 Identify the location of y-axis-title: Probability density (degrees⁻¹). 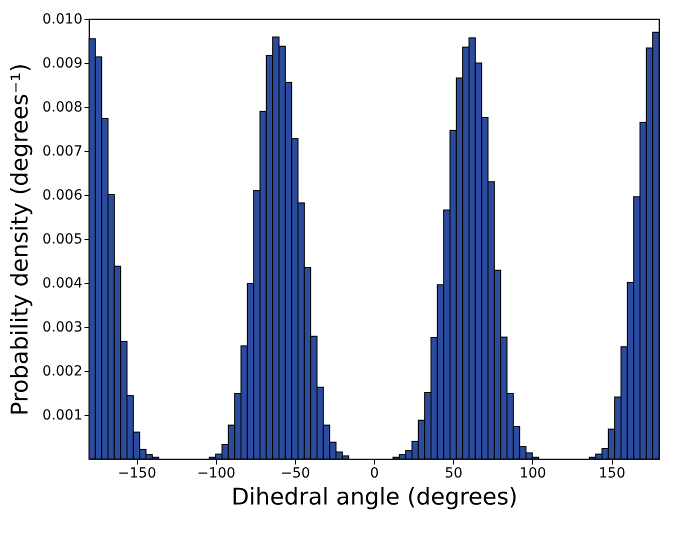
(20, 239).